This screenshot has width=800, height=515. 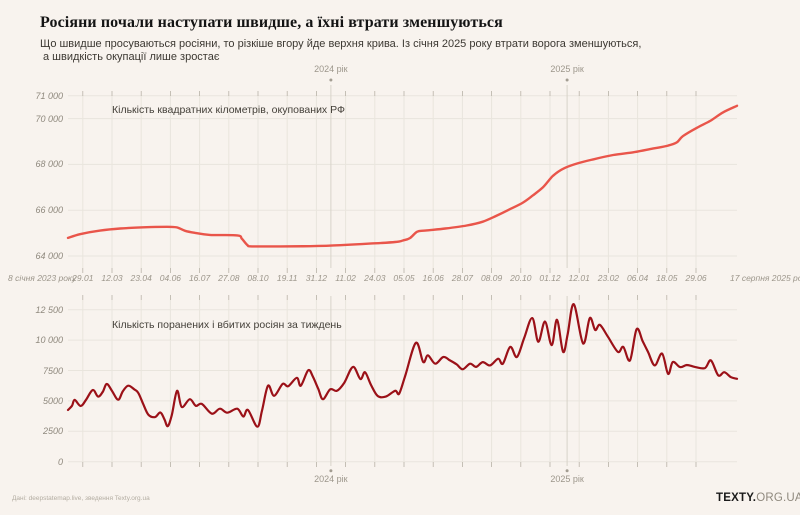 I want to click on x-tick-label: 20.10, so click(x=521, y=278).